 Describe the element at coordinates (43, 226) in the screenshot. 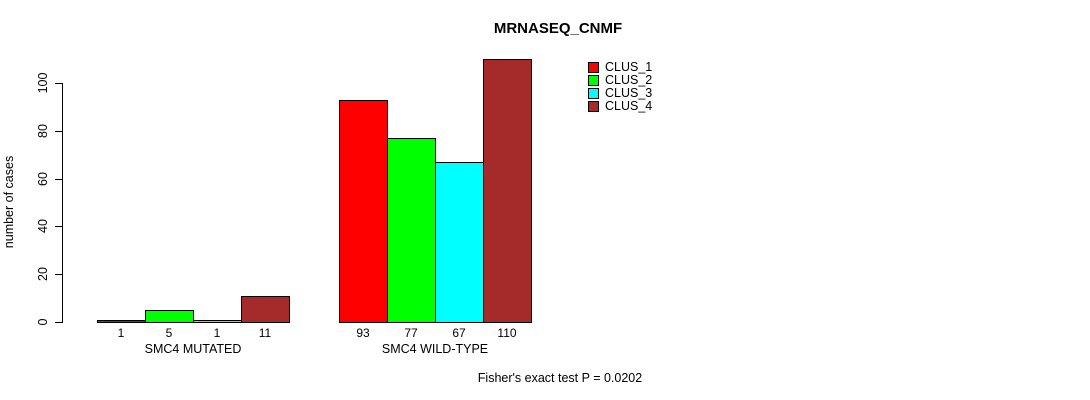

I see `y-axis-tick-label: 40` at that location.